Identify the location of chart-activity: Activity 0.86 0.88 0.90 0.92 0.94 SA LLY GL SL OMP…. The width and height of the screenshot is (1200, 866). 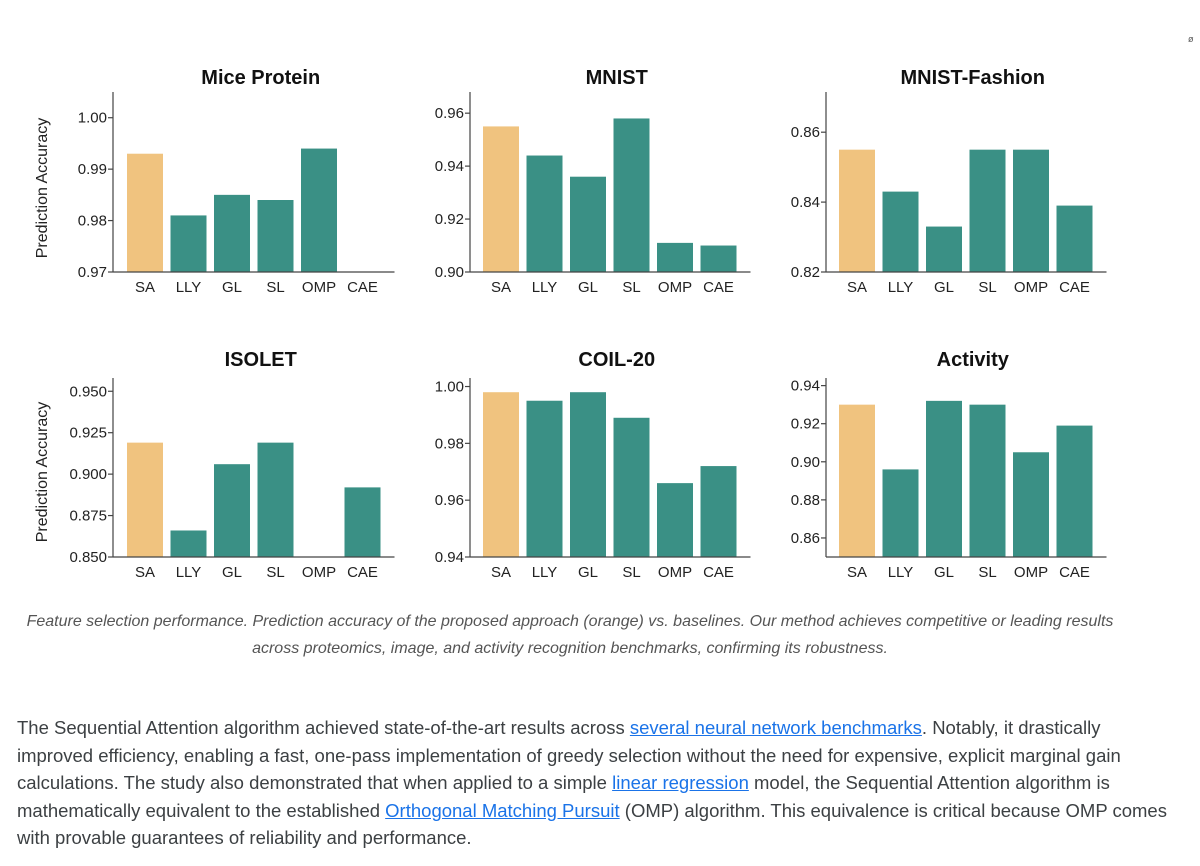
(949, 465).